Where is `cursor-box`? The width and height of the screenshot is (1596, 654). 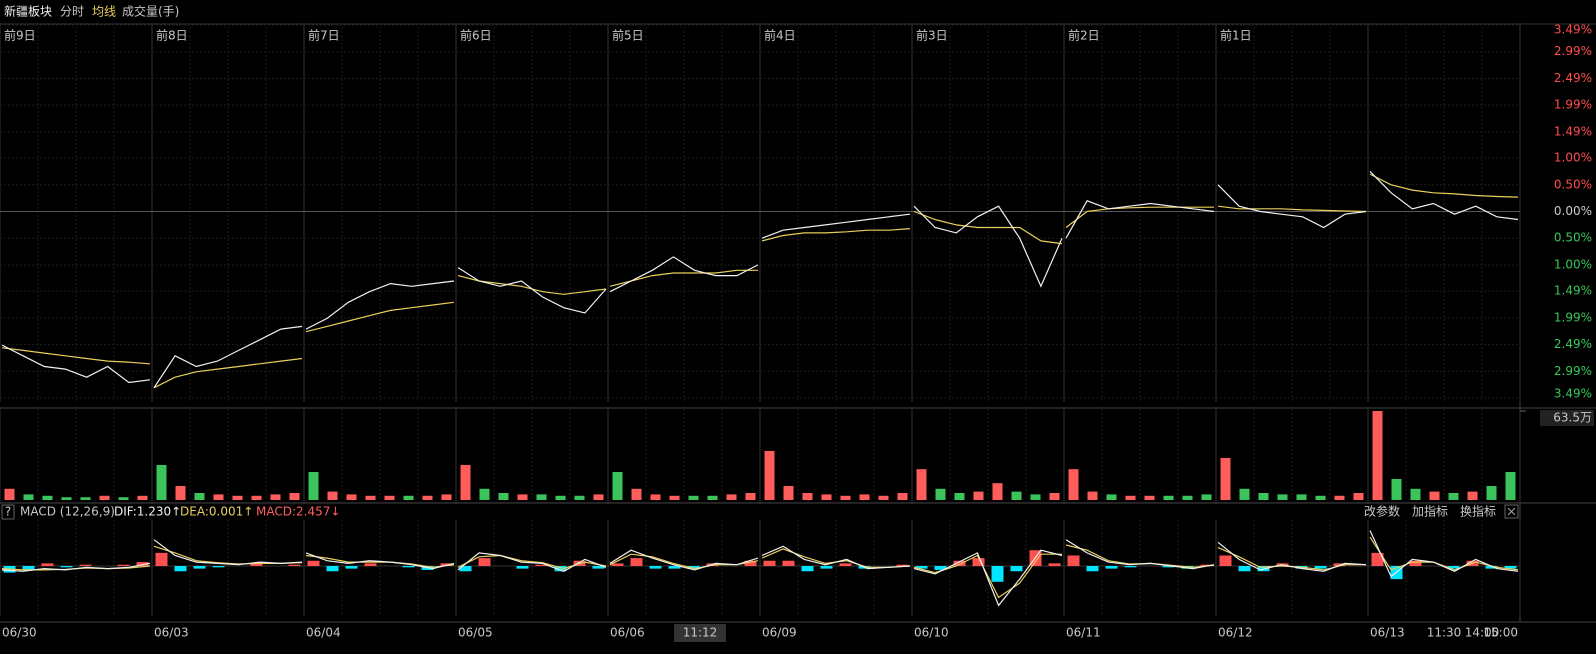
cursor-box is located at coordinates (700, 633).